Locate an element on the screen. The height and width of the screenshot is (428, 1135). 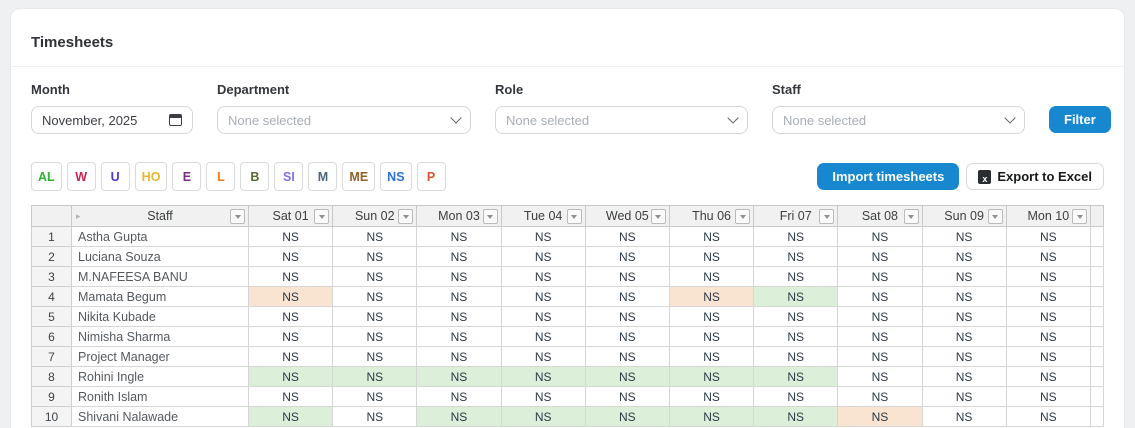
import-timesheets-button: Import timesheets is located at coordinates (888, 176).